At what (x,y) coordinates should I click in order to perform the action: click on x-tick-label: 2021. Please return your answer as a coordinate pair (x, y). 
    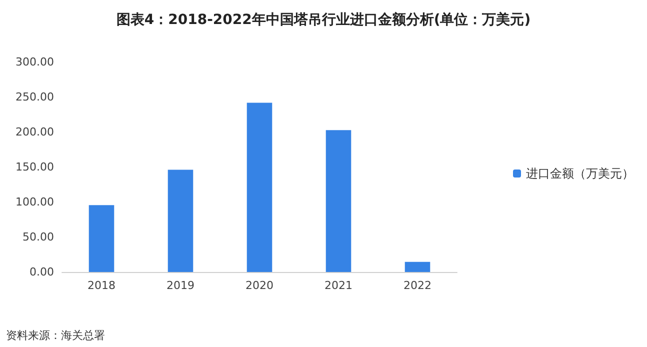
    Looking at the image, I should click on (338, 285).